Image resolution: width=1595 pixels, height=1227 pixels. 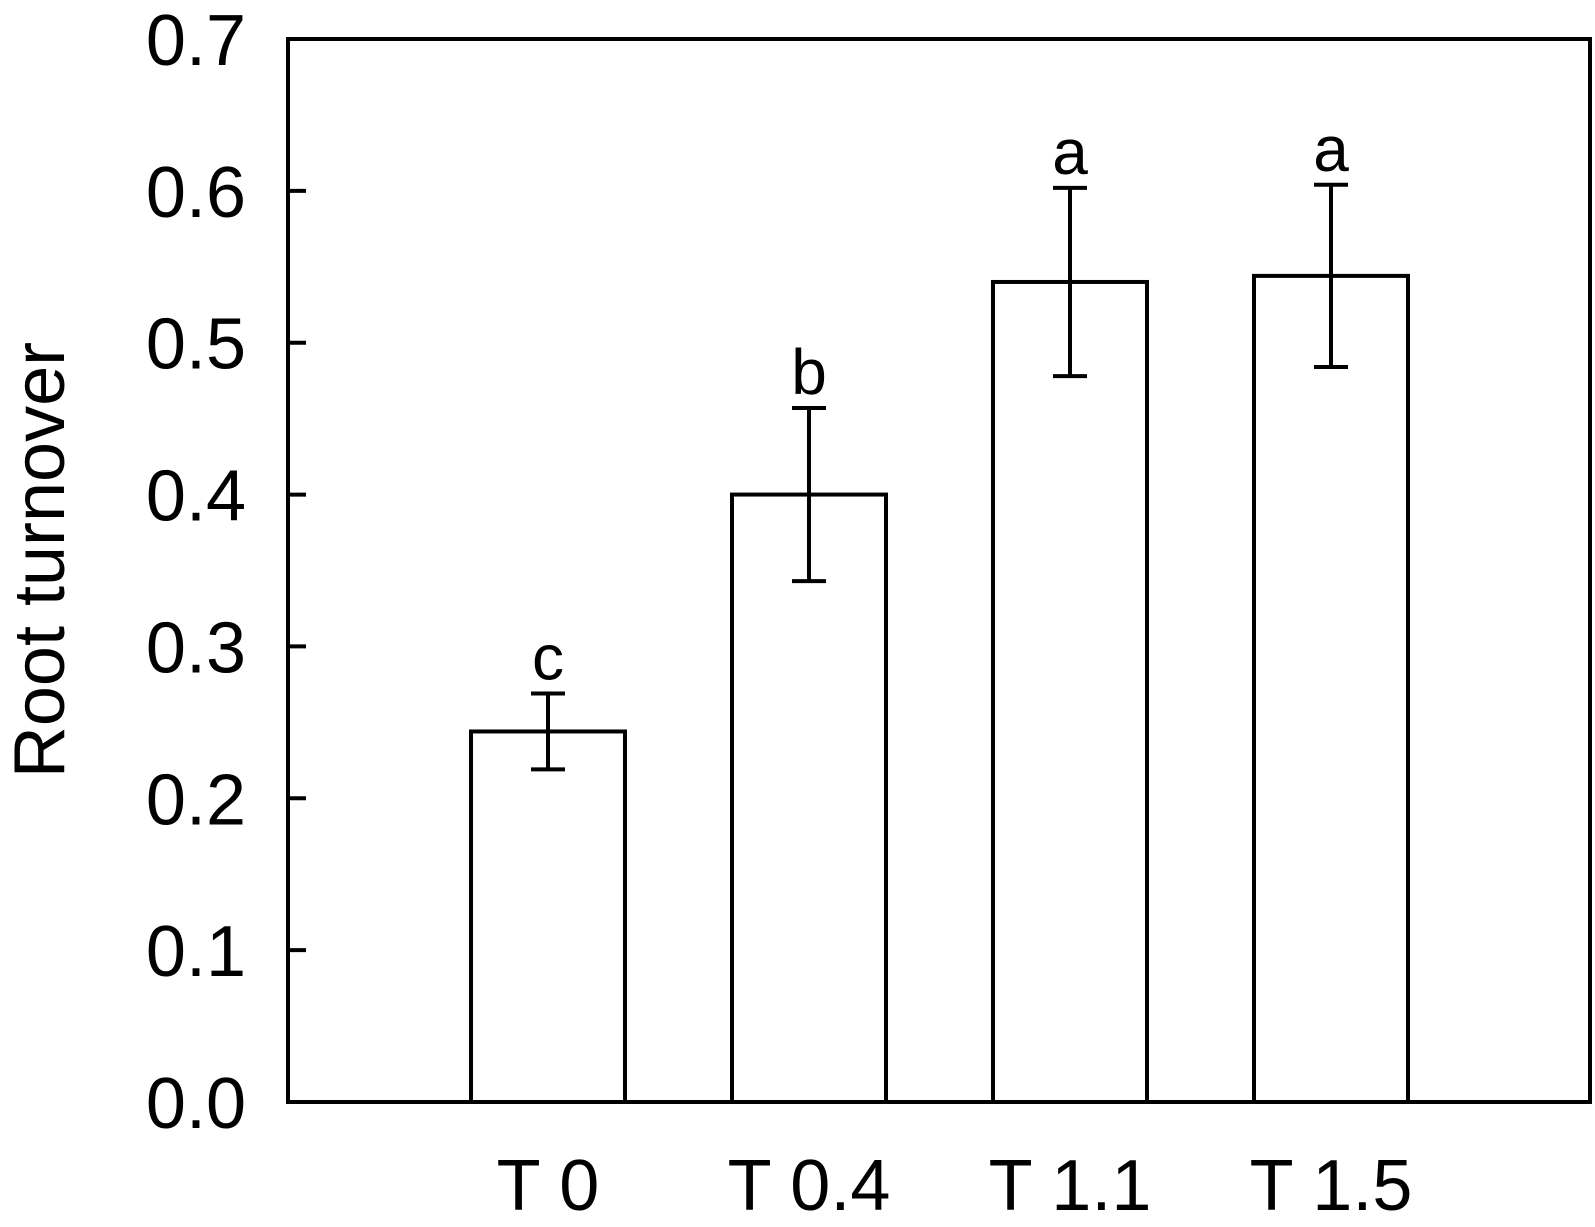 I want to click on y-tick-label: 0.7, so click(x=196, y=41).